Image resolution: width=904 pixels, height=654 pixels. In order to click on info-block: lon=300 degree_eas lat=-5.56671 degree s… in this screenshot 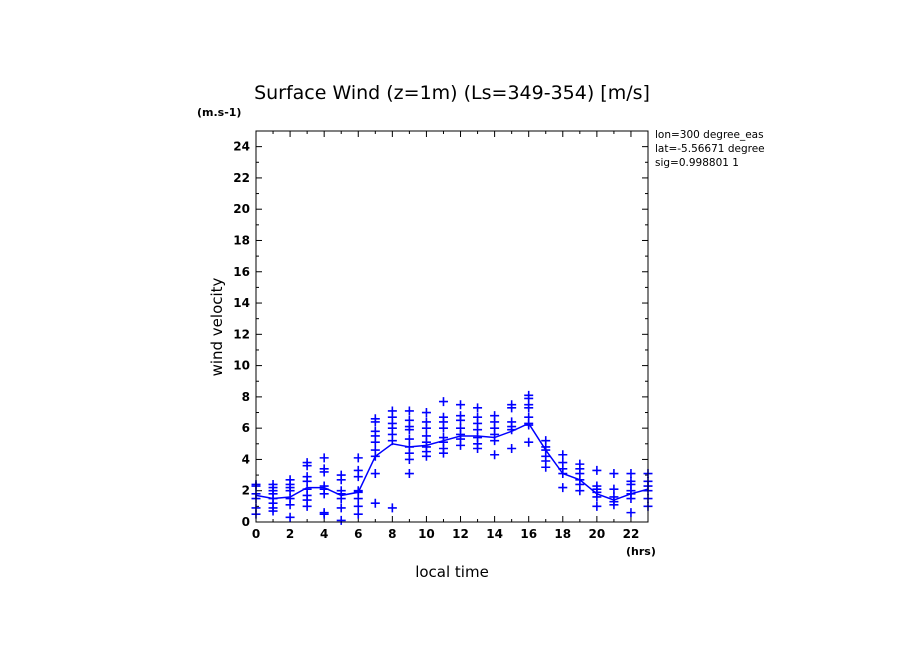, I will do `click(710, 149)`.